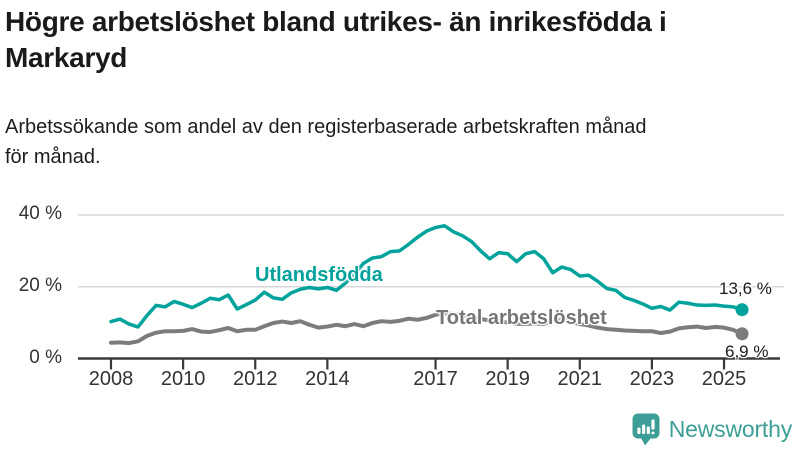  I want to click on newsworthy-logo-icon, so click(646, 429).